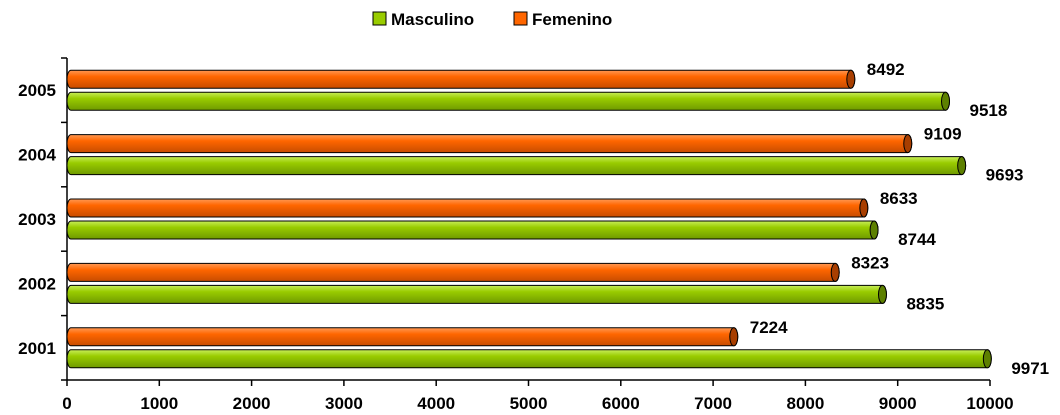 This screenshot has height=415, width=1060. Describe the element at coordinates (734, 337) in the screenshot. I see `bar-cap-femenino-2001` at that location.